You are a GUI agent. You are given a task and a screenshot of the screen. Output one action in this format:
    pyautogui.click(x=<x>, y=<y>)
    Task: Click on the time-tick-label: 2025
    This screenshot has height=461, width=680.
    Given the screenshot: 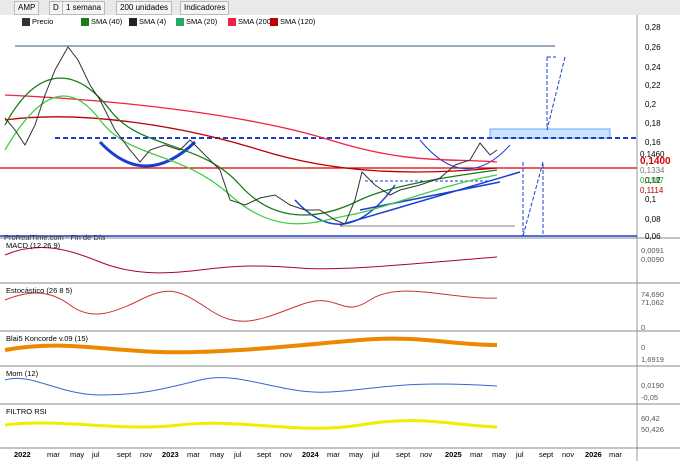 What is the action you would take?
    pyautogui.click(x=453, y=454)
    